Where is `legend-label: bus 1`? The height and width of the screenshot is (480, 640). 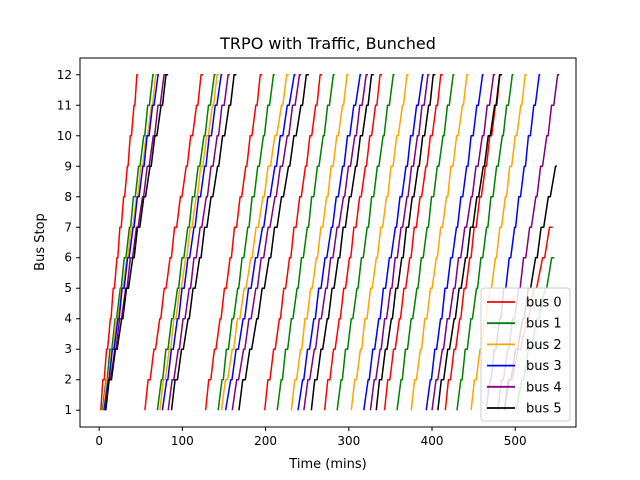 legend-label: bus 1 is located at coordinates (544, 324).